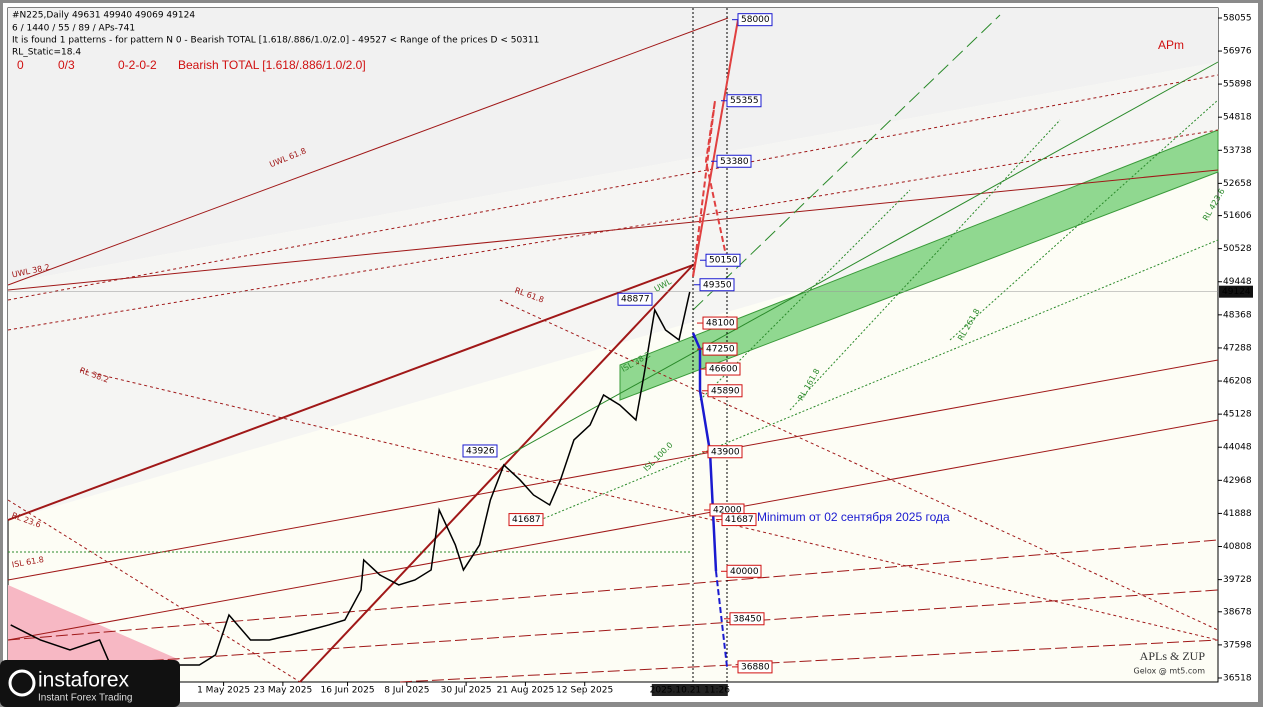 Image resolution: width=1263 pixels, height=711 pixels. What do you see at coordinates (1237, 18) in the screenshot?
I see `y-tick-label: 58055` at bounding box center [1237, 18].